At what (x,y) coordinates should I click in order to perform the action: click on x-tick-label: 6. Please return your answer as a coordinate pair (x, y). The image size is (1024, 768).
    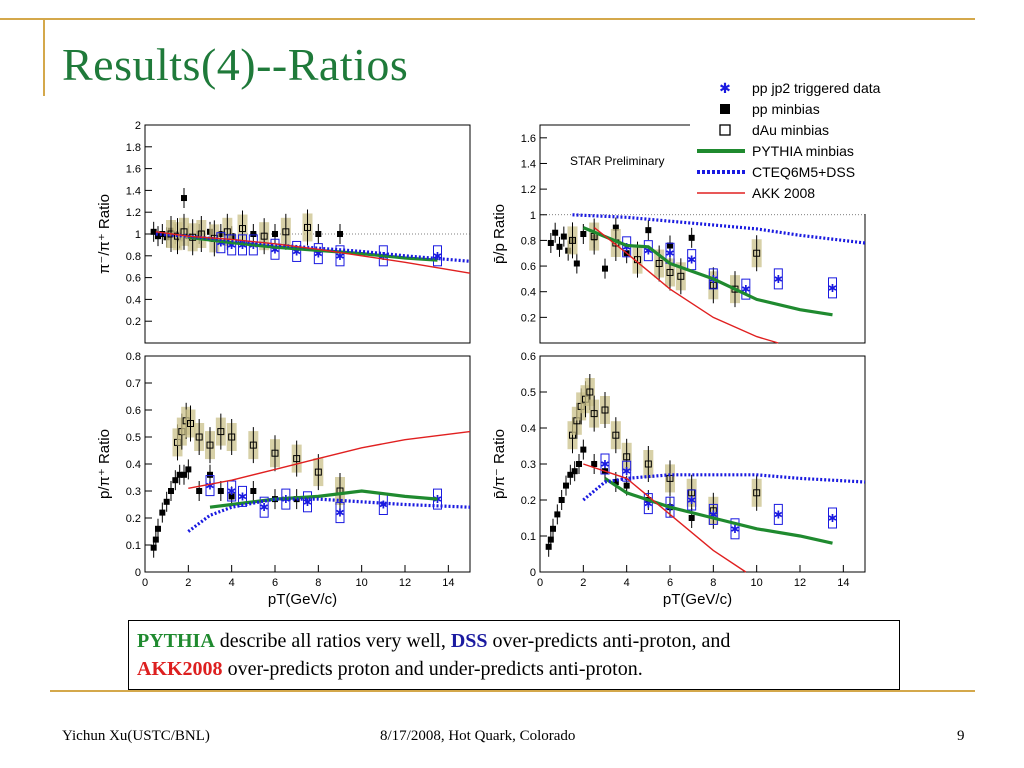
    Looking at the image, I should click on (275, 583).